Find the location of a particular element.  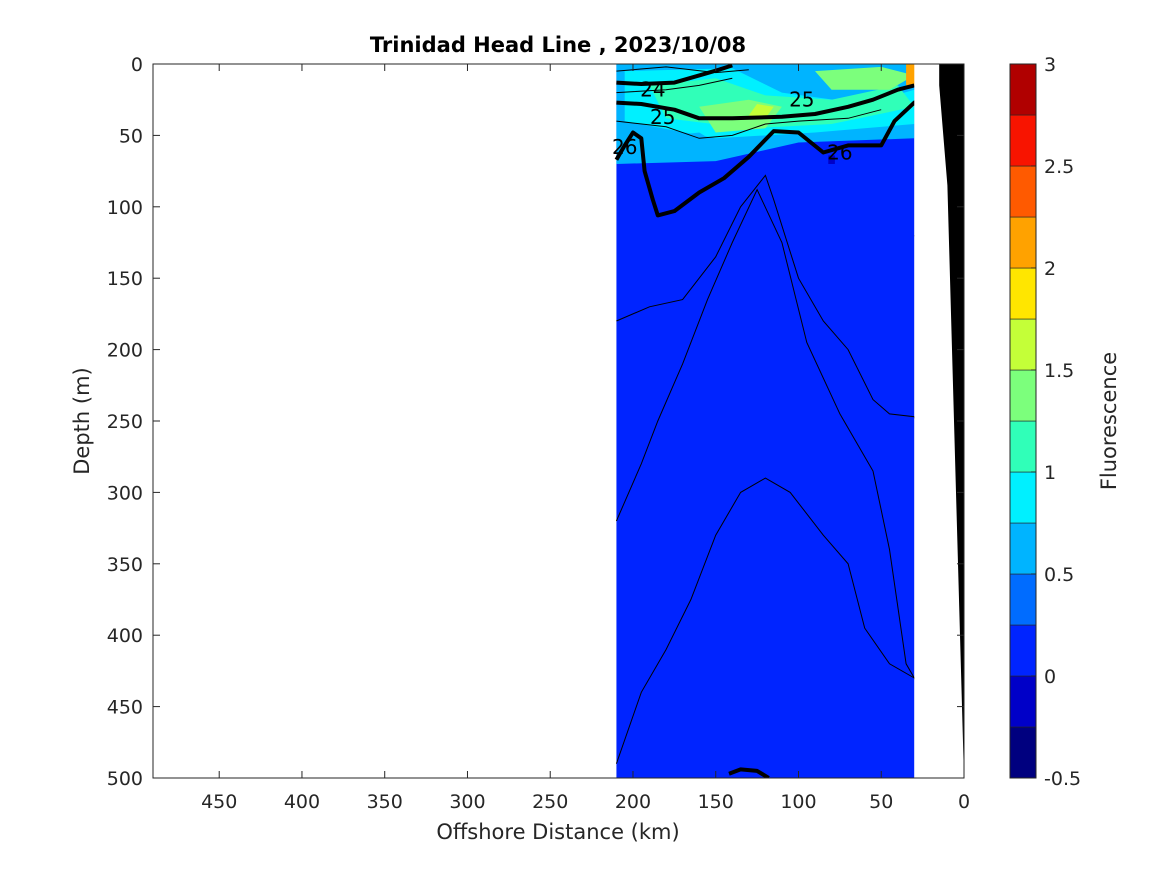

x-tick-label-0: 450 is located at coordinates (219, 802).